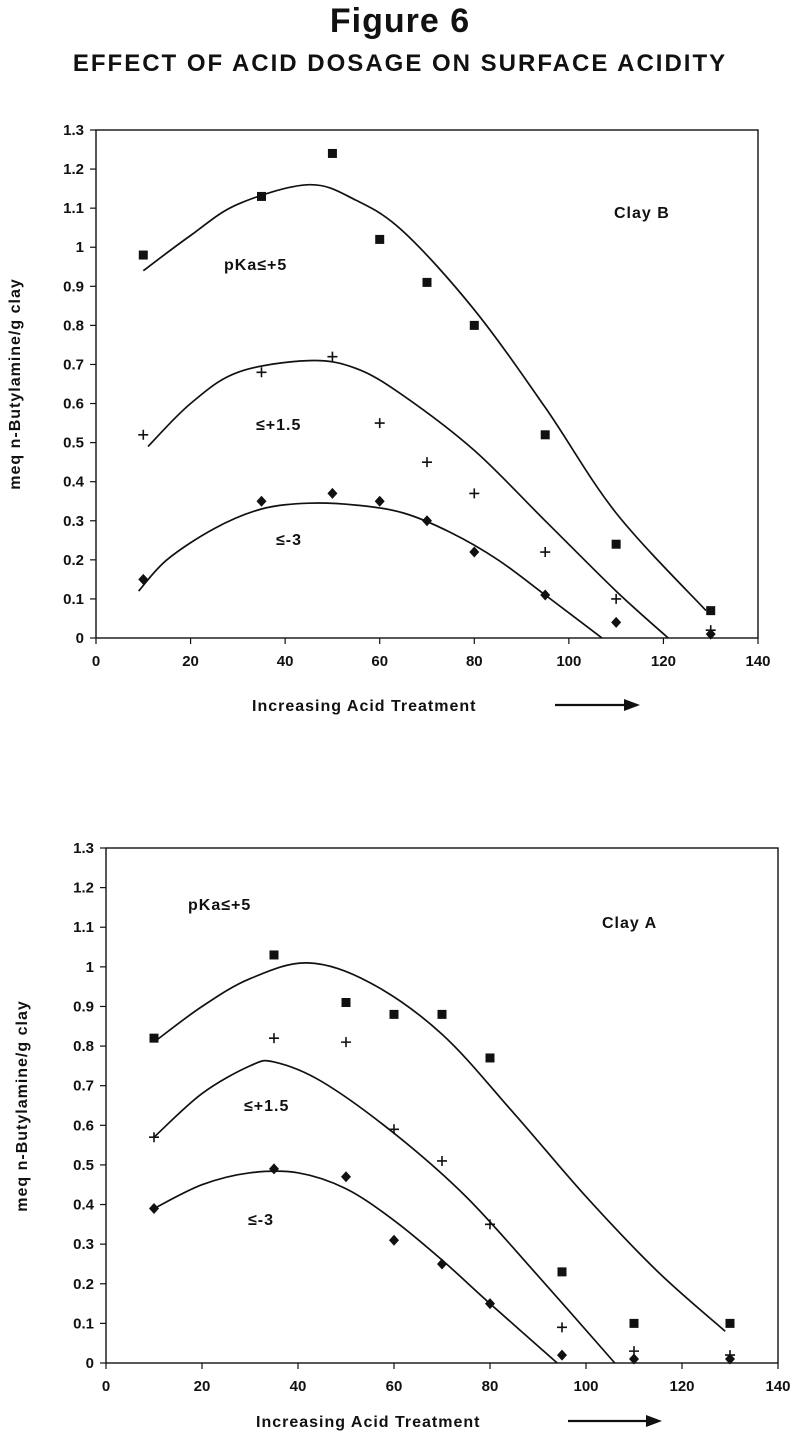  I want to click on y-tick-label: 0.9, so click(83, 1006).